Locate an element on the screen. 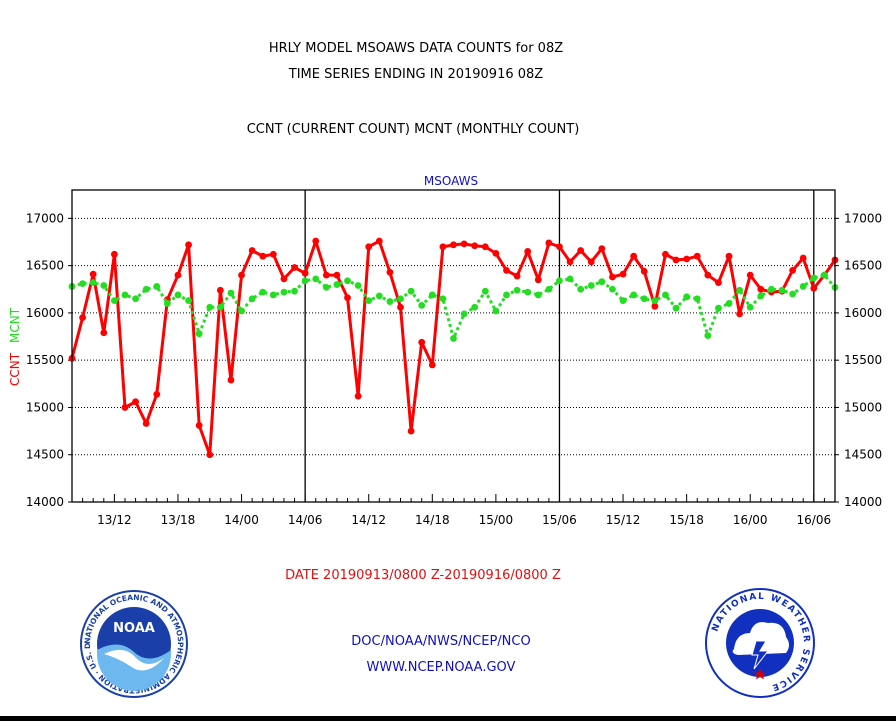 The height and width of the screenshot is (721, 896). x-tick-label-7: 15/06 is located at coordinates (559, 520).